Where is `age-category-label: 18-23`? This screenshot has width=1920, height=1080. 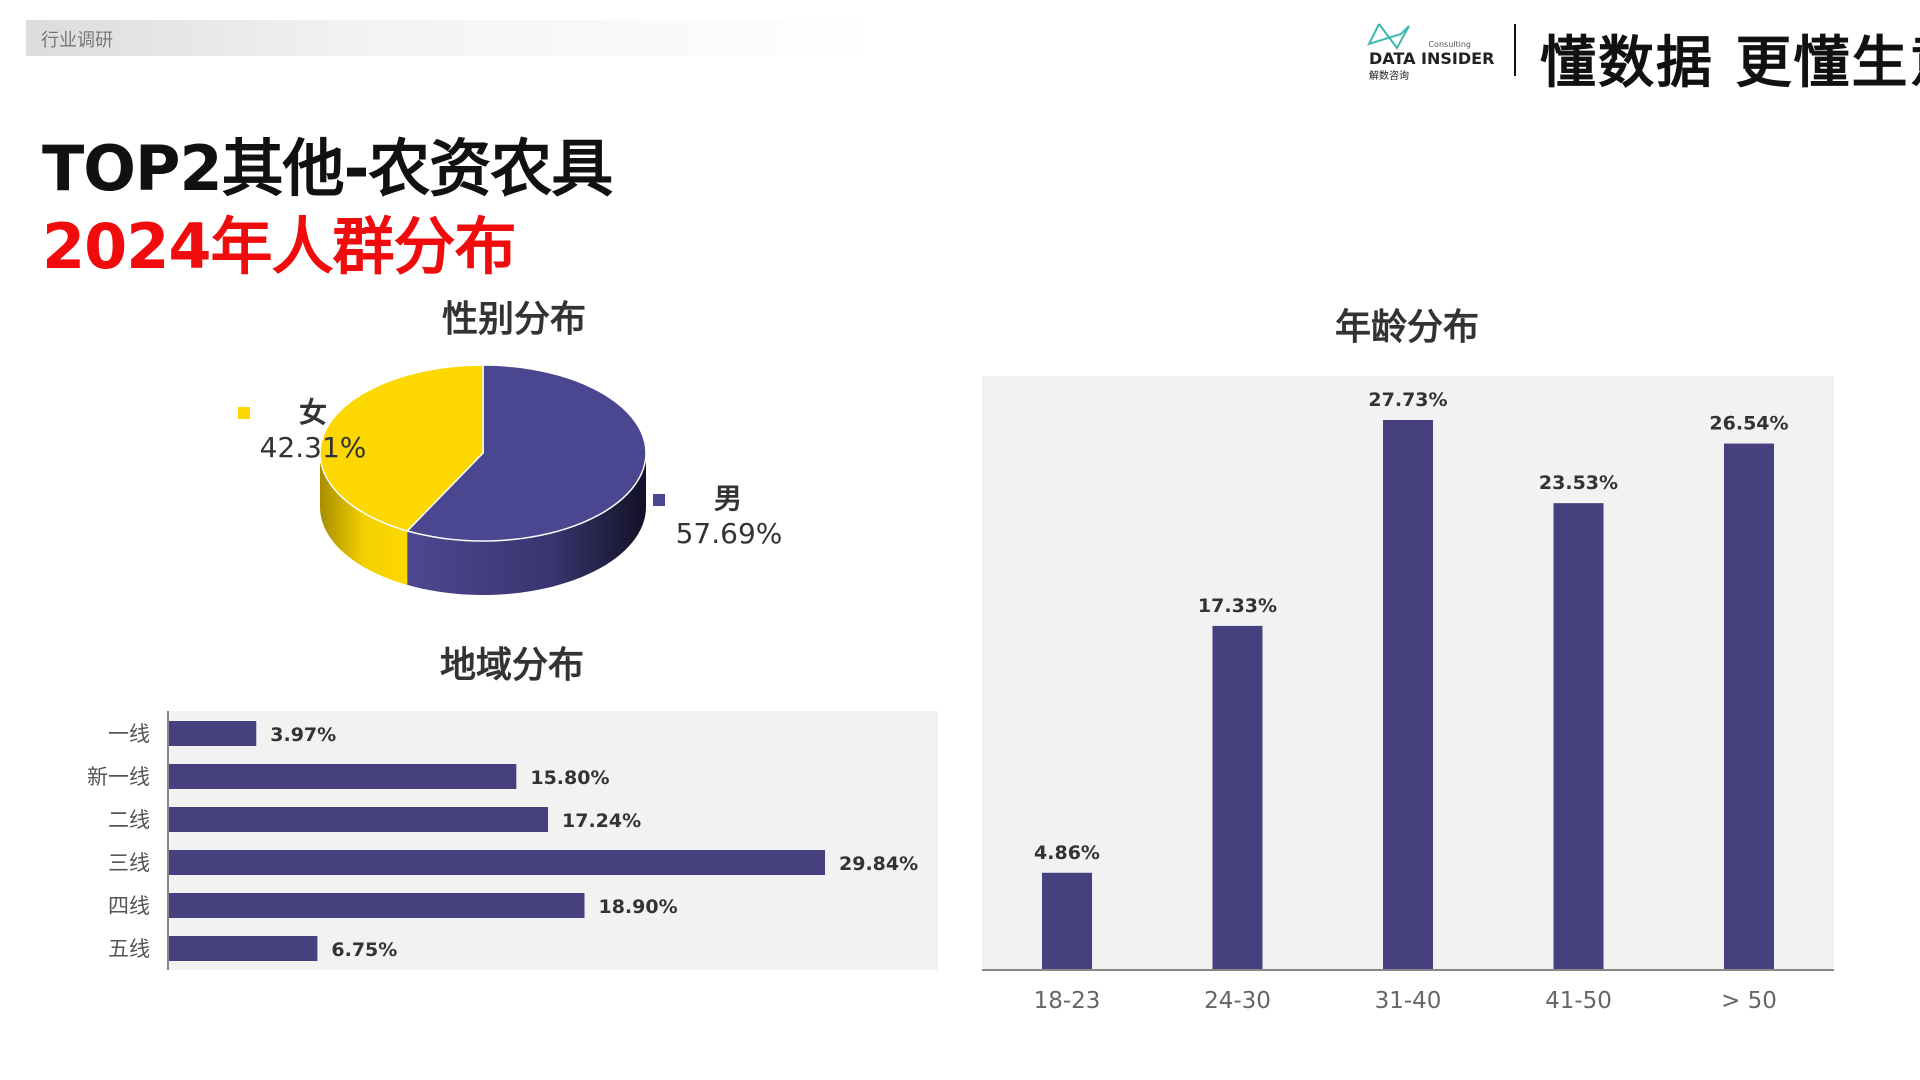 age-category-label: 18-23 is located at coordinates (1067, 1001).